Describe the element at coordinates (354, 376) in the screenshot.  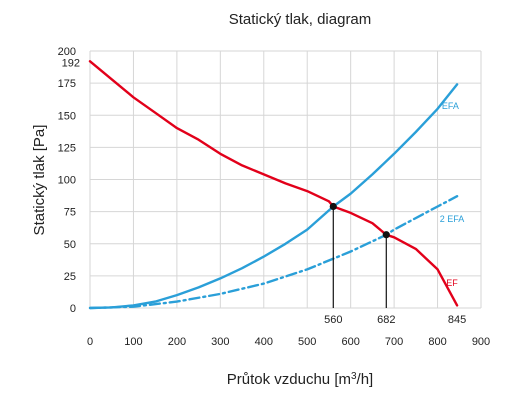
I see `x-axis-title-superscript: 3` at that location.